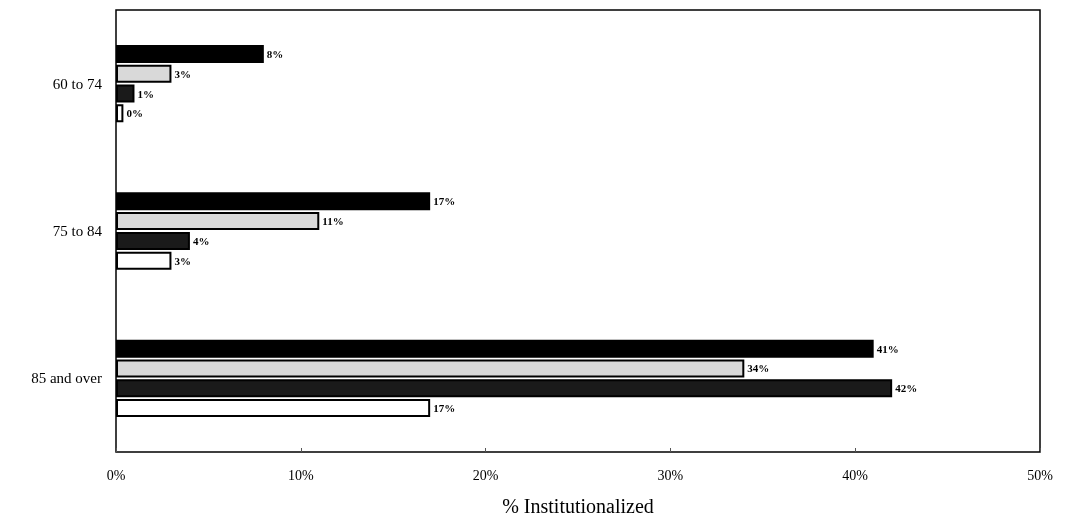  I want to click on x-tick-label: 30%, so click(670, 475).